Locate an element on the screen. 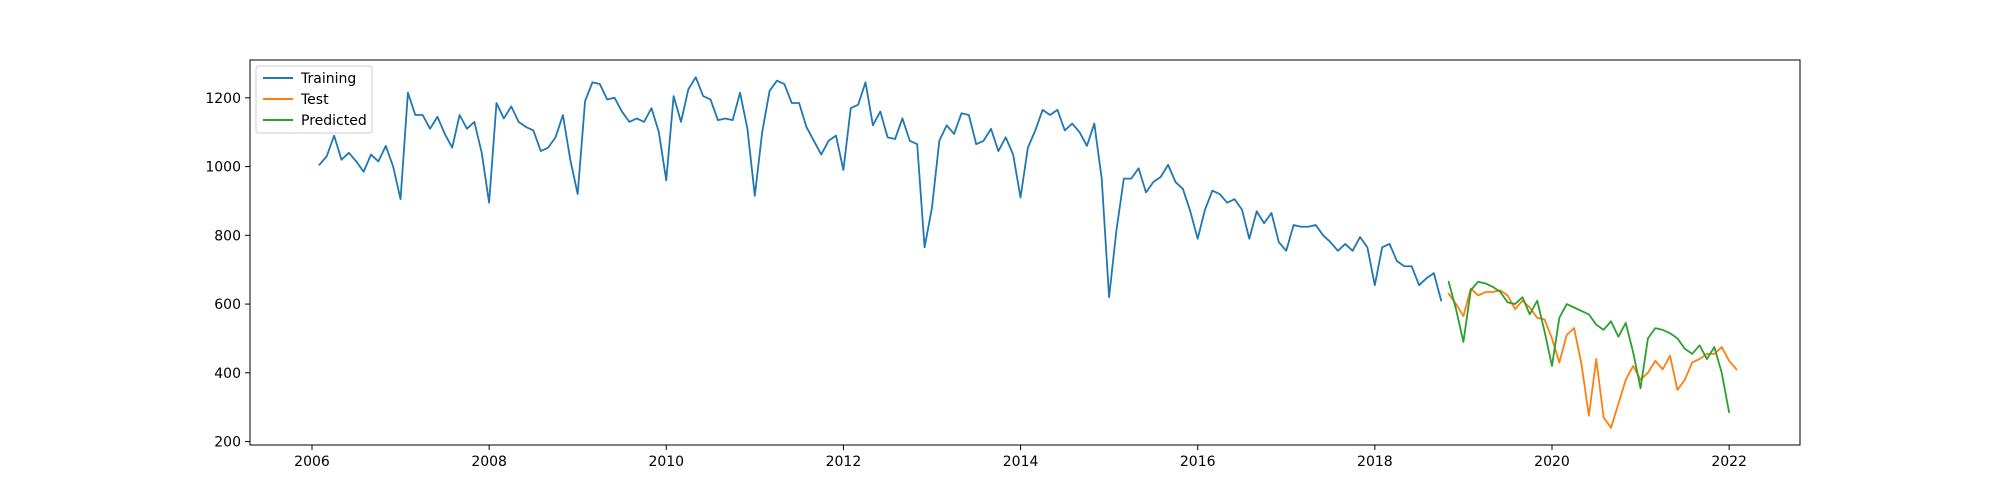 The width and height of the screenshot is (2000, 500). legend-box is located at coordinates (314, 99).